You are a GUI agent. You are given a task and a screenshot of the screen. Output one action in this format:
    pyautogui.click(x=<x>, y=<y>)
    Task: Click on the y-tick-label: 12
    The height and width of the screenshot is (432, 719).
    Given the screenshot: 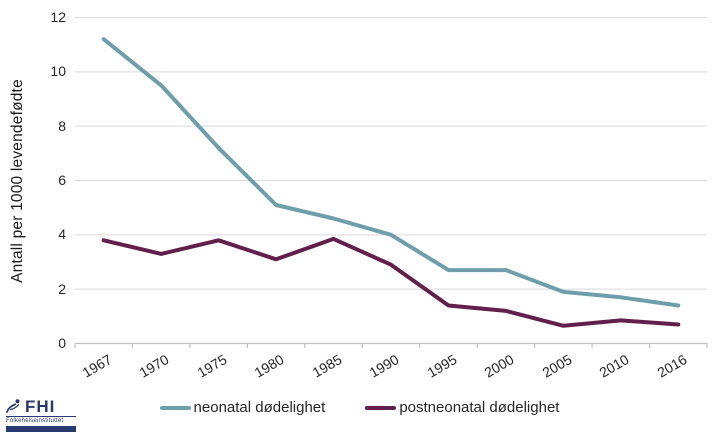 What is the action you would take?
    pyautogui.click(x=58, y=17)
    